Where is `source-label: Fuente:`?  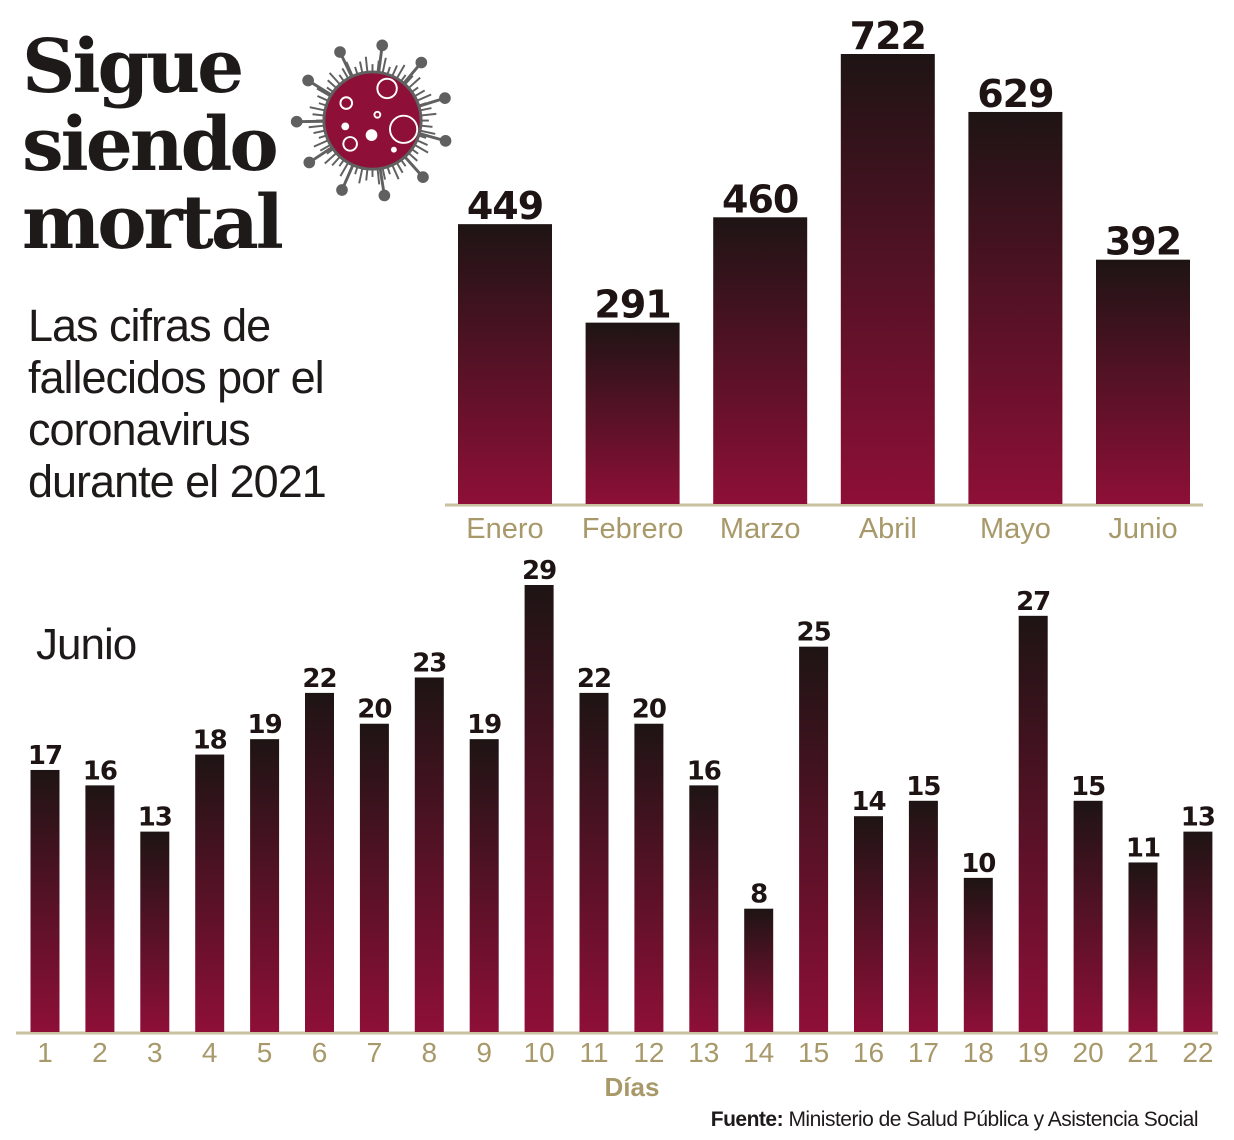 source-label: Fuente: is located at coordinates (747, 1119).